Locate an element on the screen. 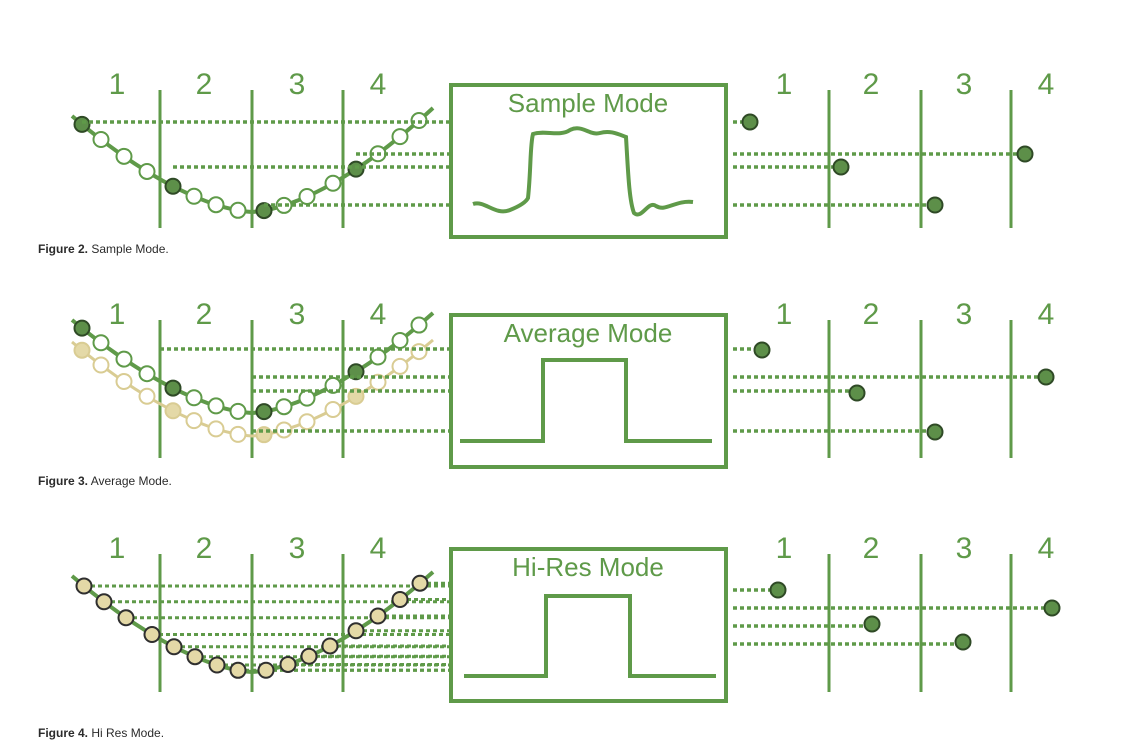 The image size is (1132, 754). caption-figure-3: Figure 3. Average Mode. is located at coordinates (105, 481).